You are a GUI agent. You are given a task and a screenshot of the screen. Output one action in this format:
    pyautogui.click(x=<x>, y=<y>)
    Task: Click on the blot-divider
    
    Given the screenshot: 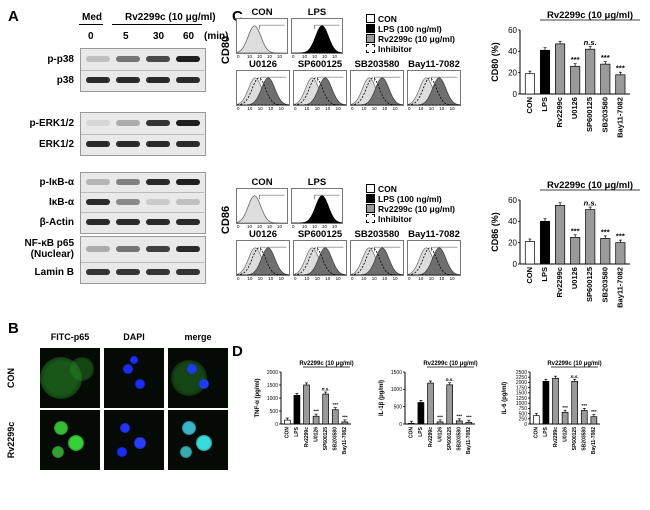 What is the action you would take?
    pyautogui.click(x=142, y=70)
    